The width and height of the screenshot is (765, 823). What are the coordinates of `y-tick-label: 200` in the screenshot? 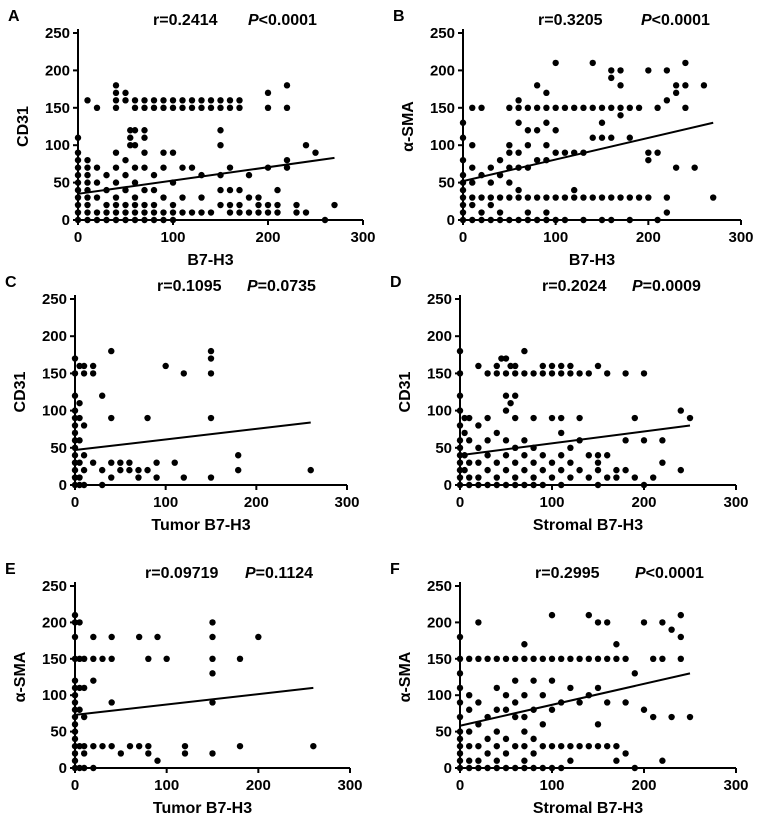 It's located at (439, 622).